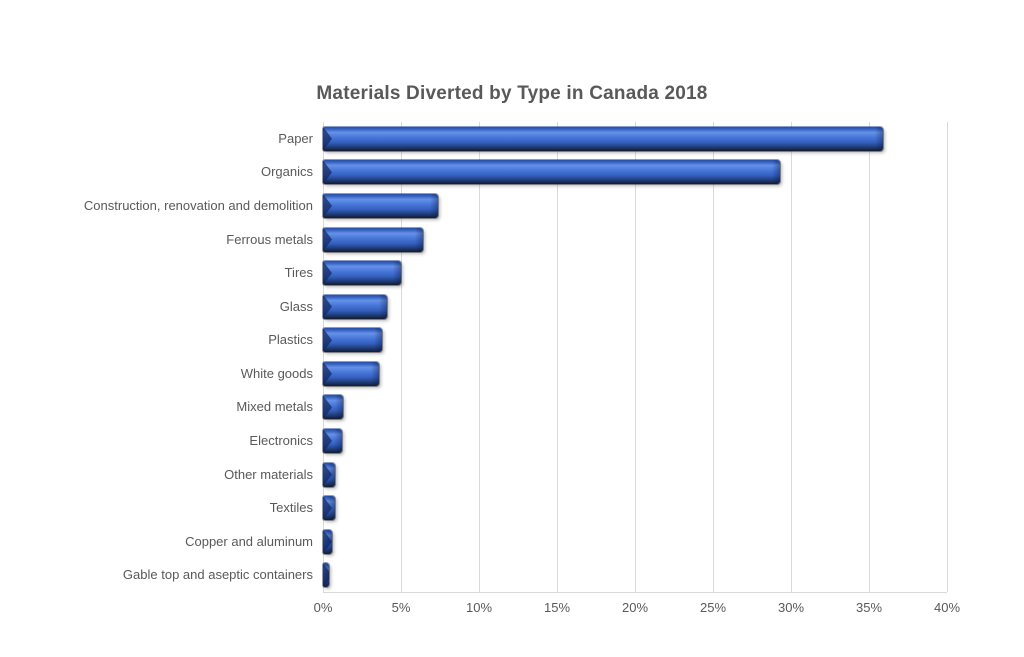 The height and width of the screenshot is (657, 1024). I want to click on category-label: Electronics, so click(281, 440).